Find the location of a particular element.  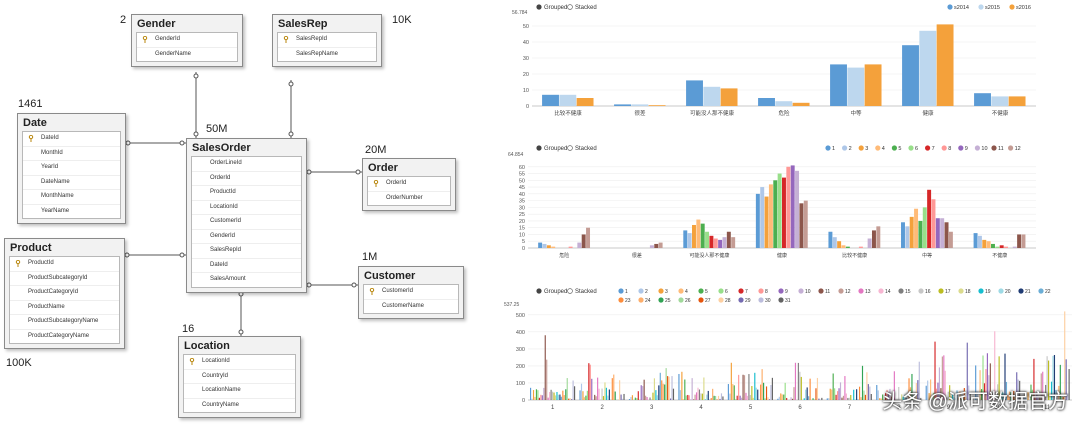

table-title: Date is located at coordinates (71, 122).